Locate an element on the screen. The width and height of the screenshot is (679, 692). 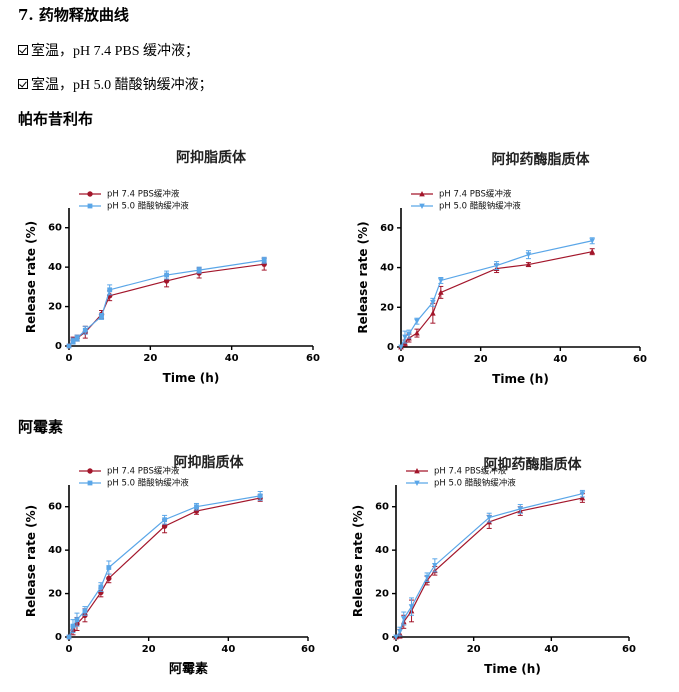
drug-group-heading-1: 帕布昔利布 is located at coordinates (56, 119).